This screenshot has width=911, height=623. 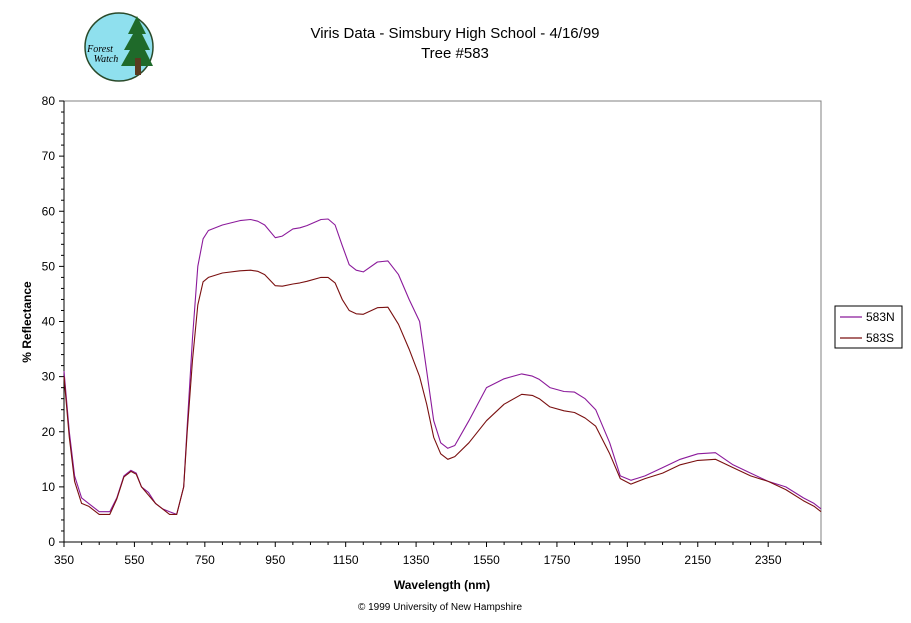 I want to click on x-tick-label: 1550, so click(x=486, y=560).